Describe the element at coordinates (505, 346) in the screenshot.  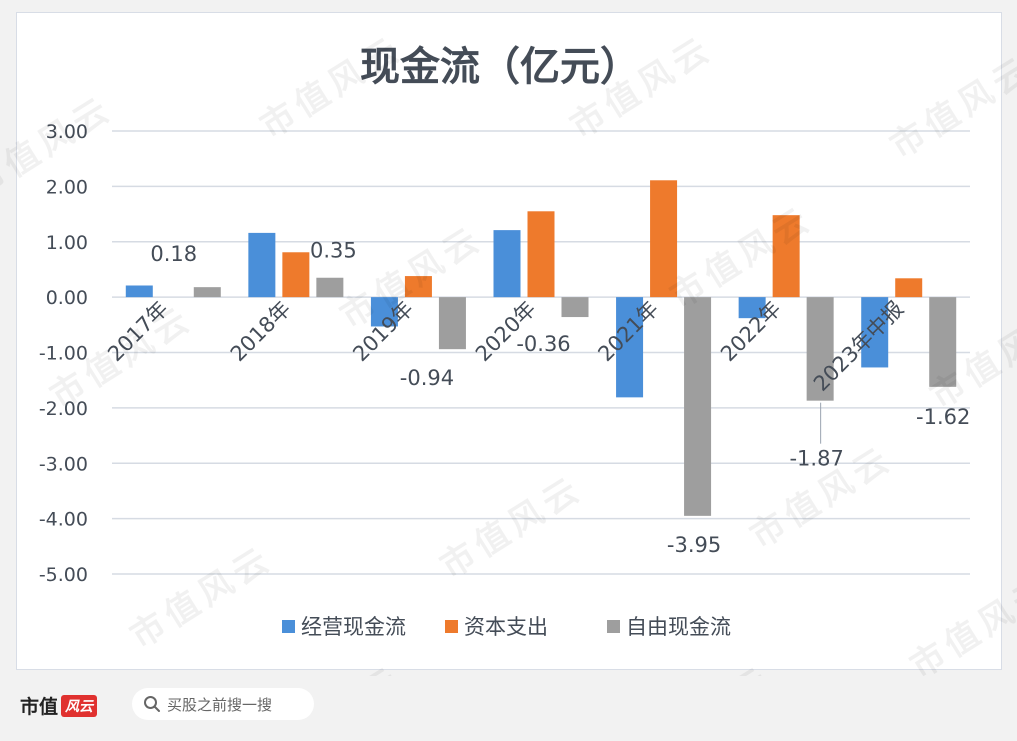
I see `x-axis: 2017年 2018年 2019年 2020年 2021年 2022年 2023年中报` at that location.